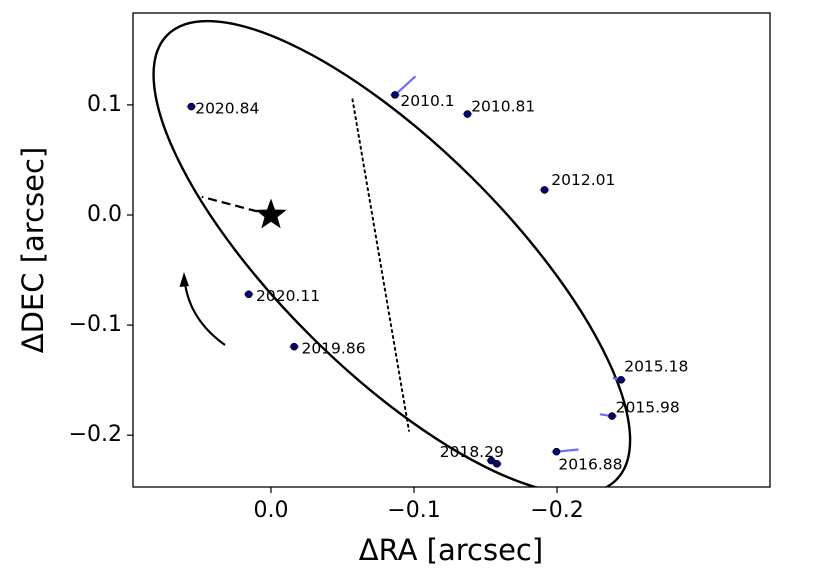 This screenshot has width=830, height=579. I want to click on x-tick-label: 0.0, so click(271, 510).